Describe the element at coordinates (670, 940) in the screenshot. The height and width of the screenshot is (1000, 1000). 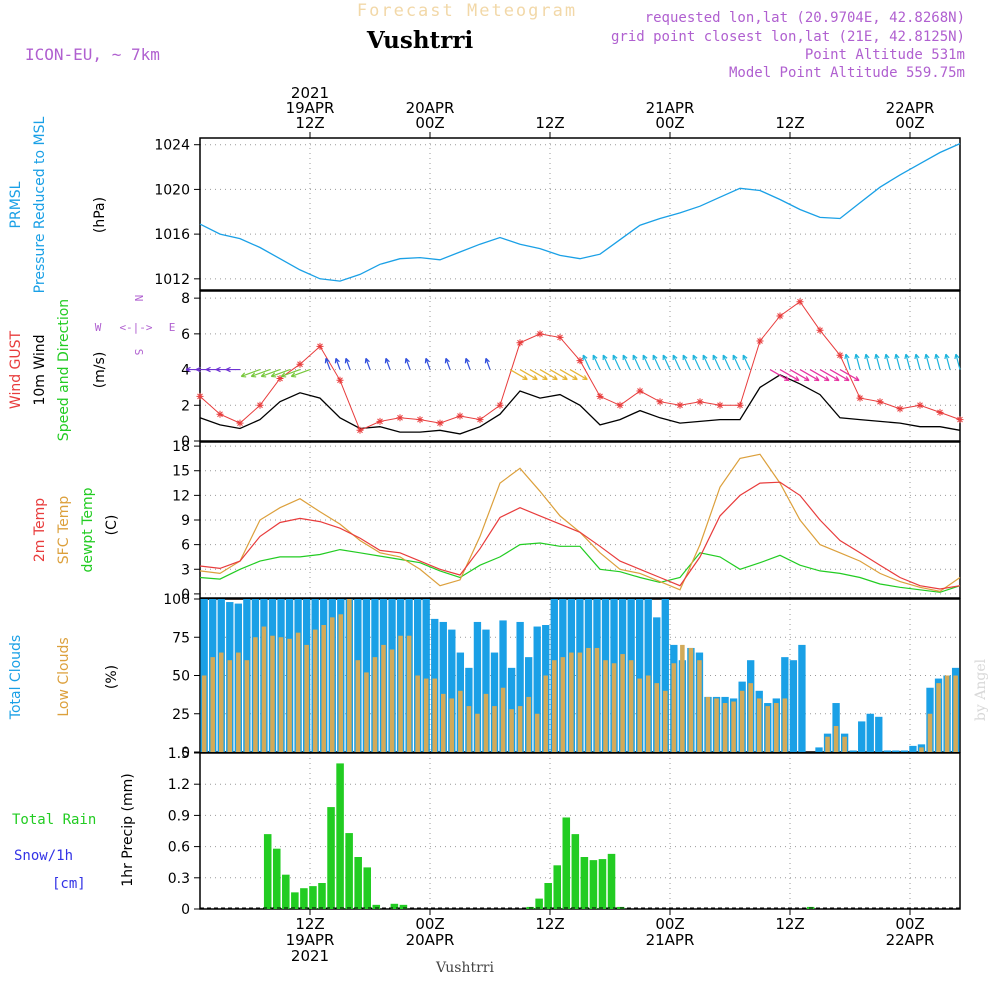
I see `bottom-time-label: 21APR` at that location.